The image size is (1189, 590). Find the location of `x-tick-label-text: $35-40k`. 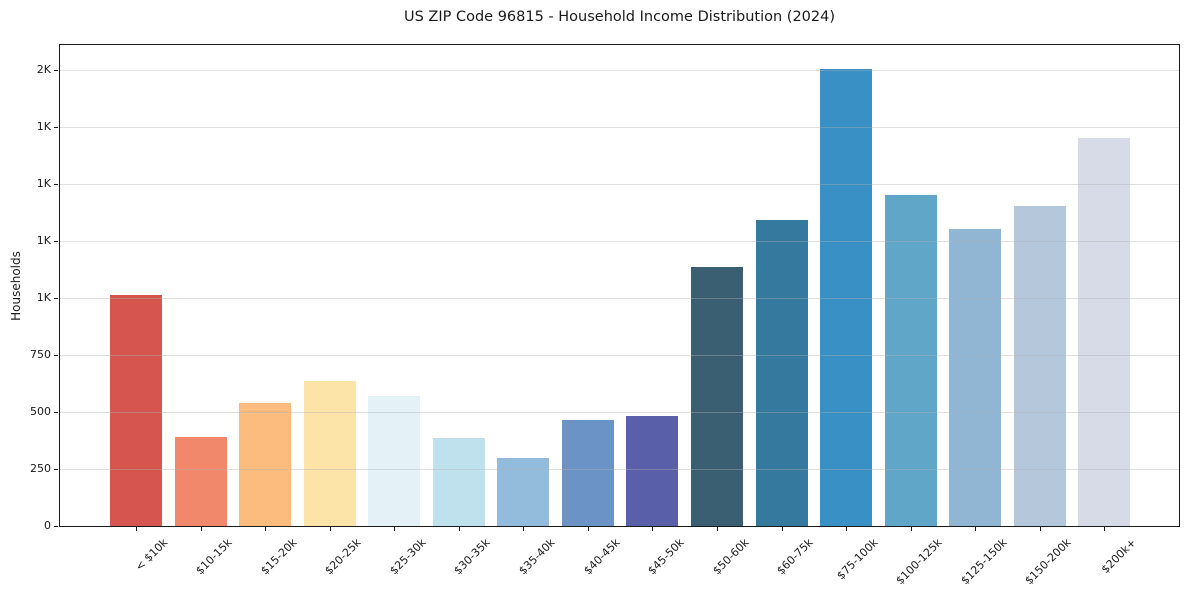

x-tick-label-text: $35-40k is located at coordinates (537, 557).